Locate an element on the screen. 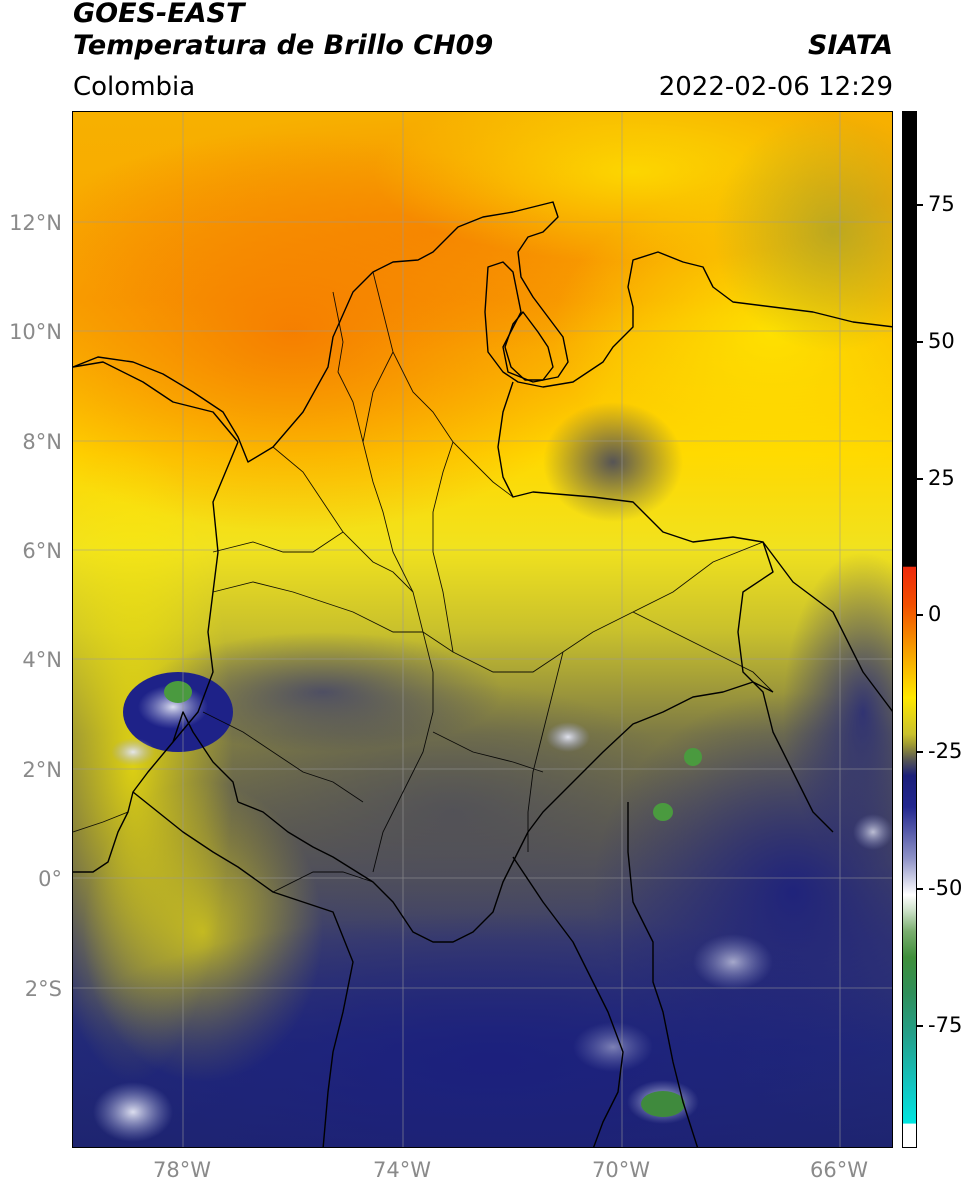  chart-title: GOES-EAST Temperatura de Brillo CH09 is located at coordinates (283, 31).